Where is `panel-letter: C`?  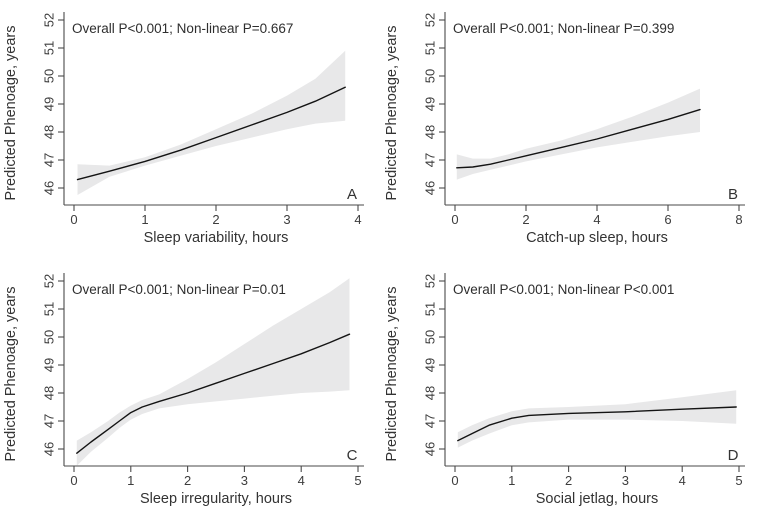 panel-letter: C is located at coordinates (352, 455).